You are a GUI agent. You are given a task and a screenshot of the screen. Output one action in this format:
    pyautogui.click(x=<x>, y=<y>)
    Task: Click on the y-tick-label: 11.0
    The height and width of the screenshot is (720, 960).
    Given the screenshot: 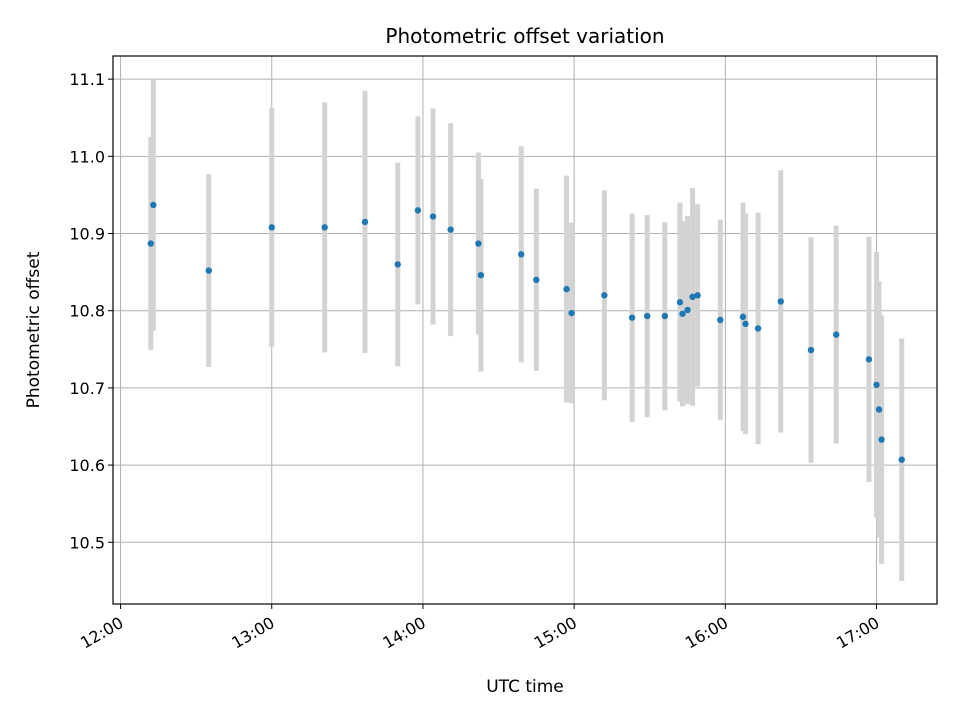 What is the action you would take?
    pyautogui.click(x=87, y=156)
    